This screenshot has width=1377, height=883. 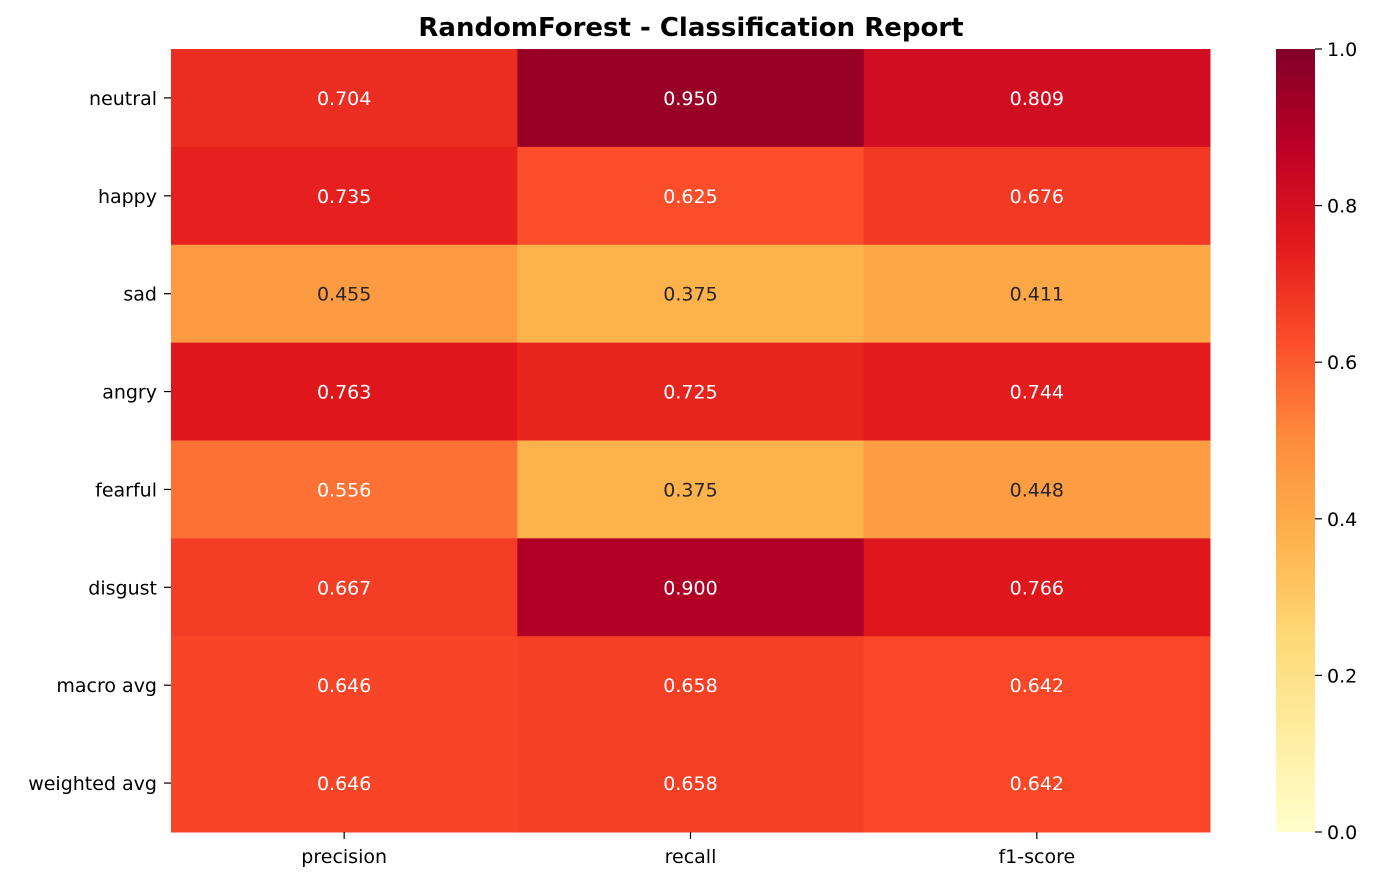 What do you see at coordinates (691, 857) in the screenshot?
I see `x-tick-label: recall` at bounding box center [691, 857].